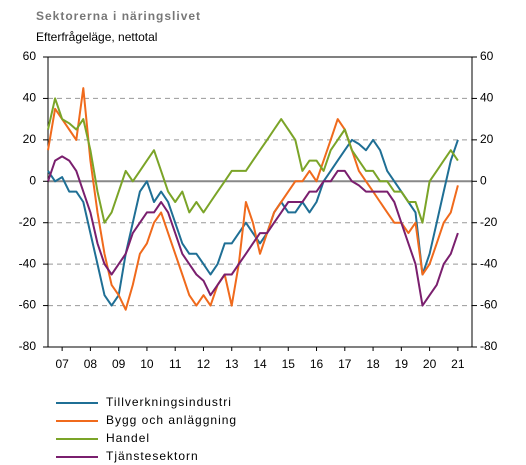 The width and height of the screenshot is (526, 465). What do you see at coordinates (345, 364) in the screenshot?
I see `x-tick-label: 17` at bounding box center [345, 364].